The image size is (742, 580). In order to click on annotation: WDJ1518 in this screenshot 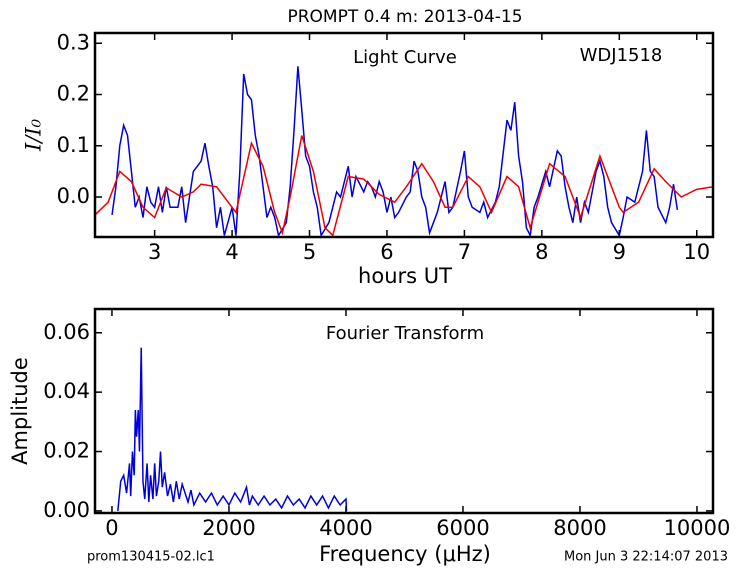, I will do `click(621, 55)`.